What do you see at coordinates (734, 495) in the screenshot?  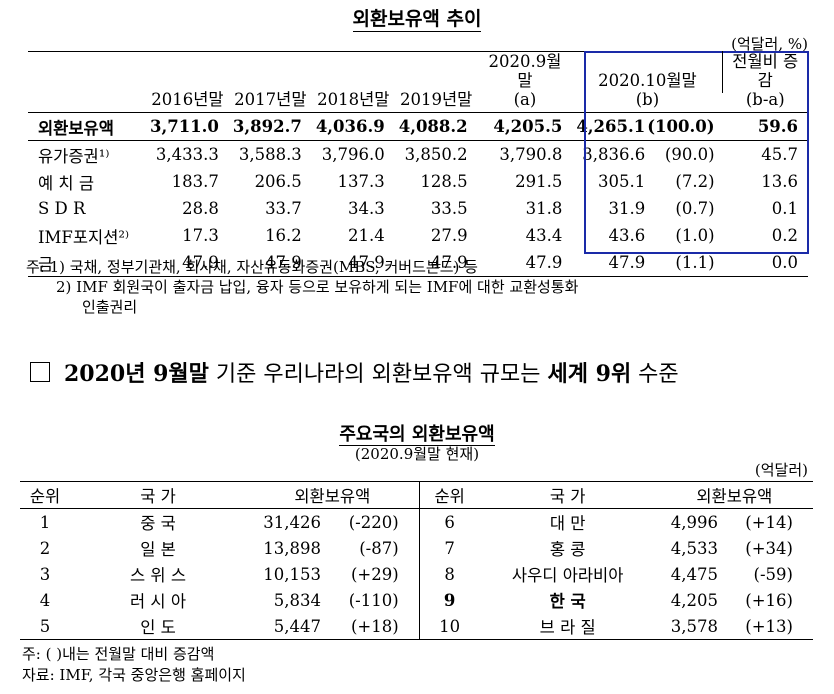 I see `col-amount-right: 외환보유액` at bounding box center [734, 495].